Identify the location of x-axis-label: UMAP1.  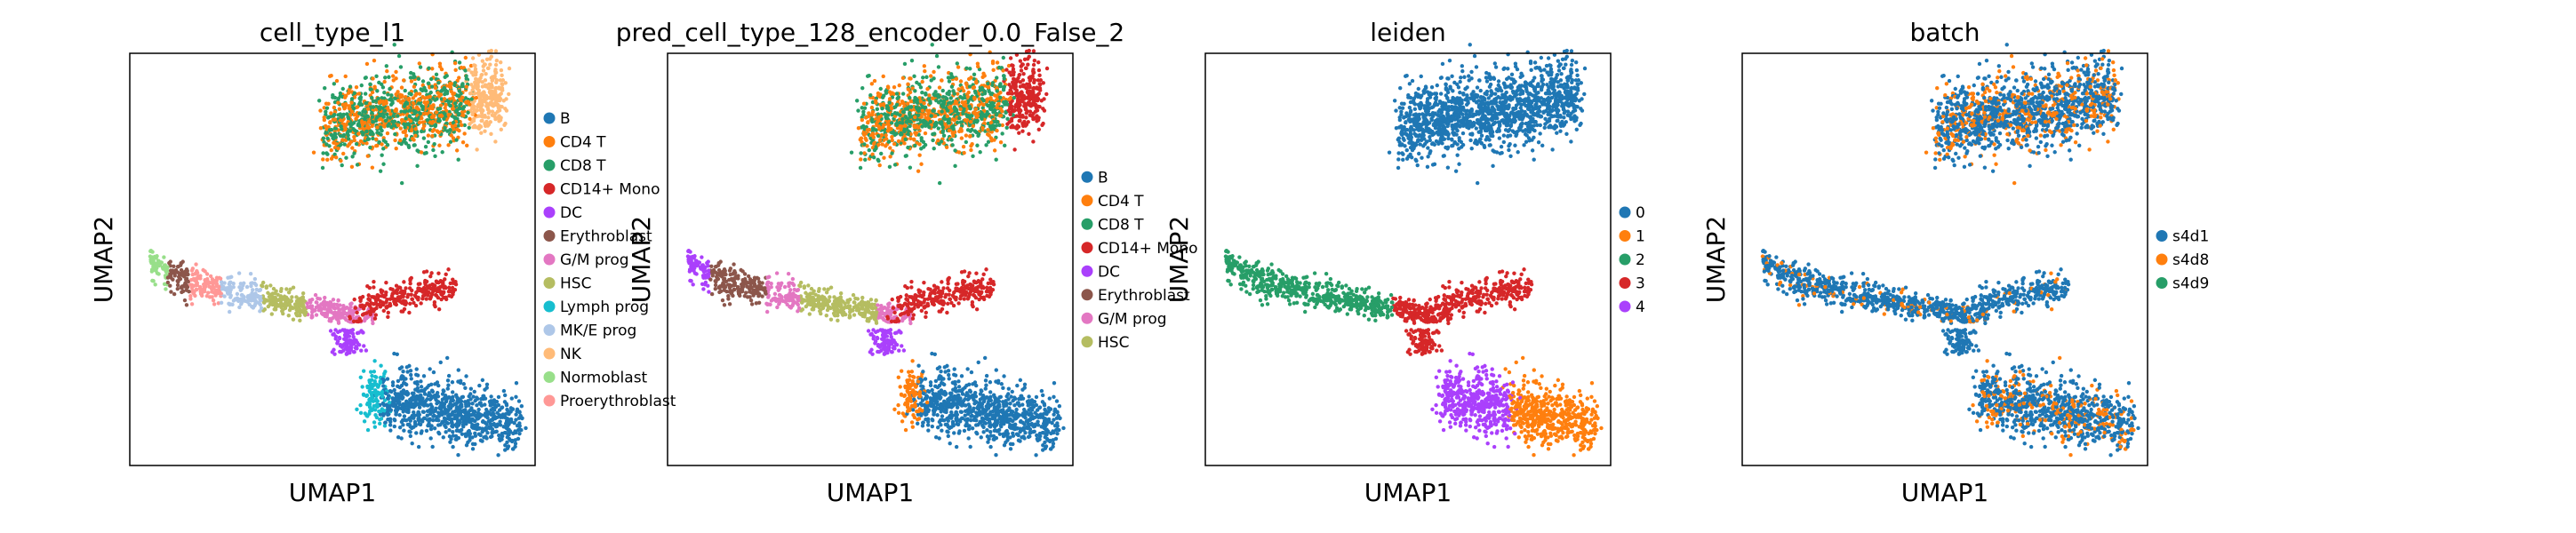
(333, 492).